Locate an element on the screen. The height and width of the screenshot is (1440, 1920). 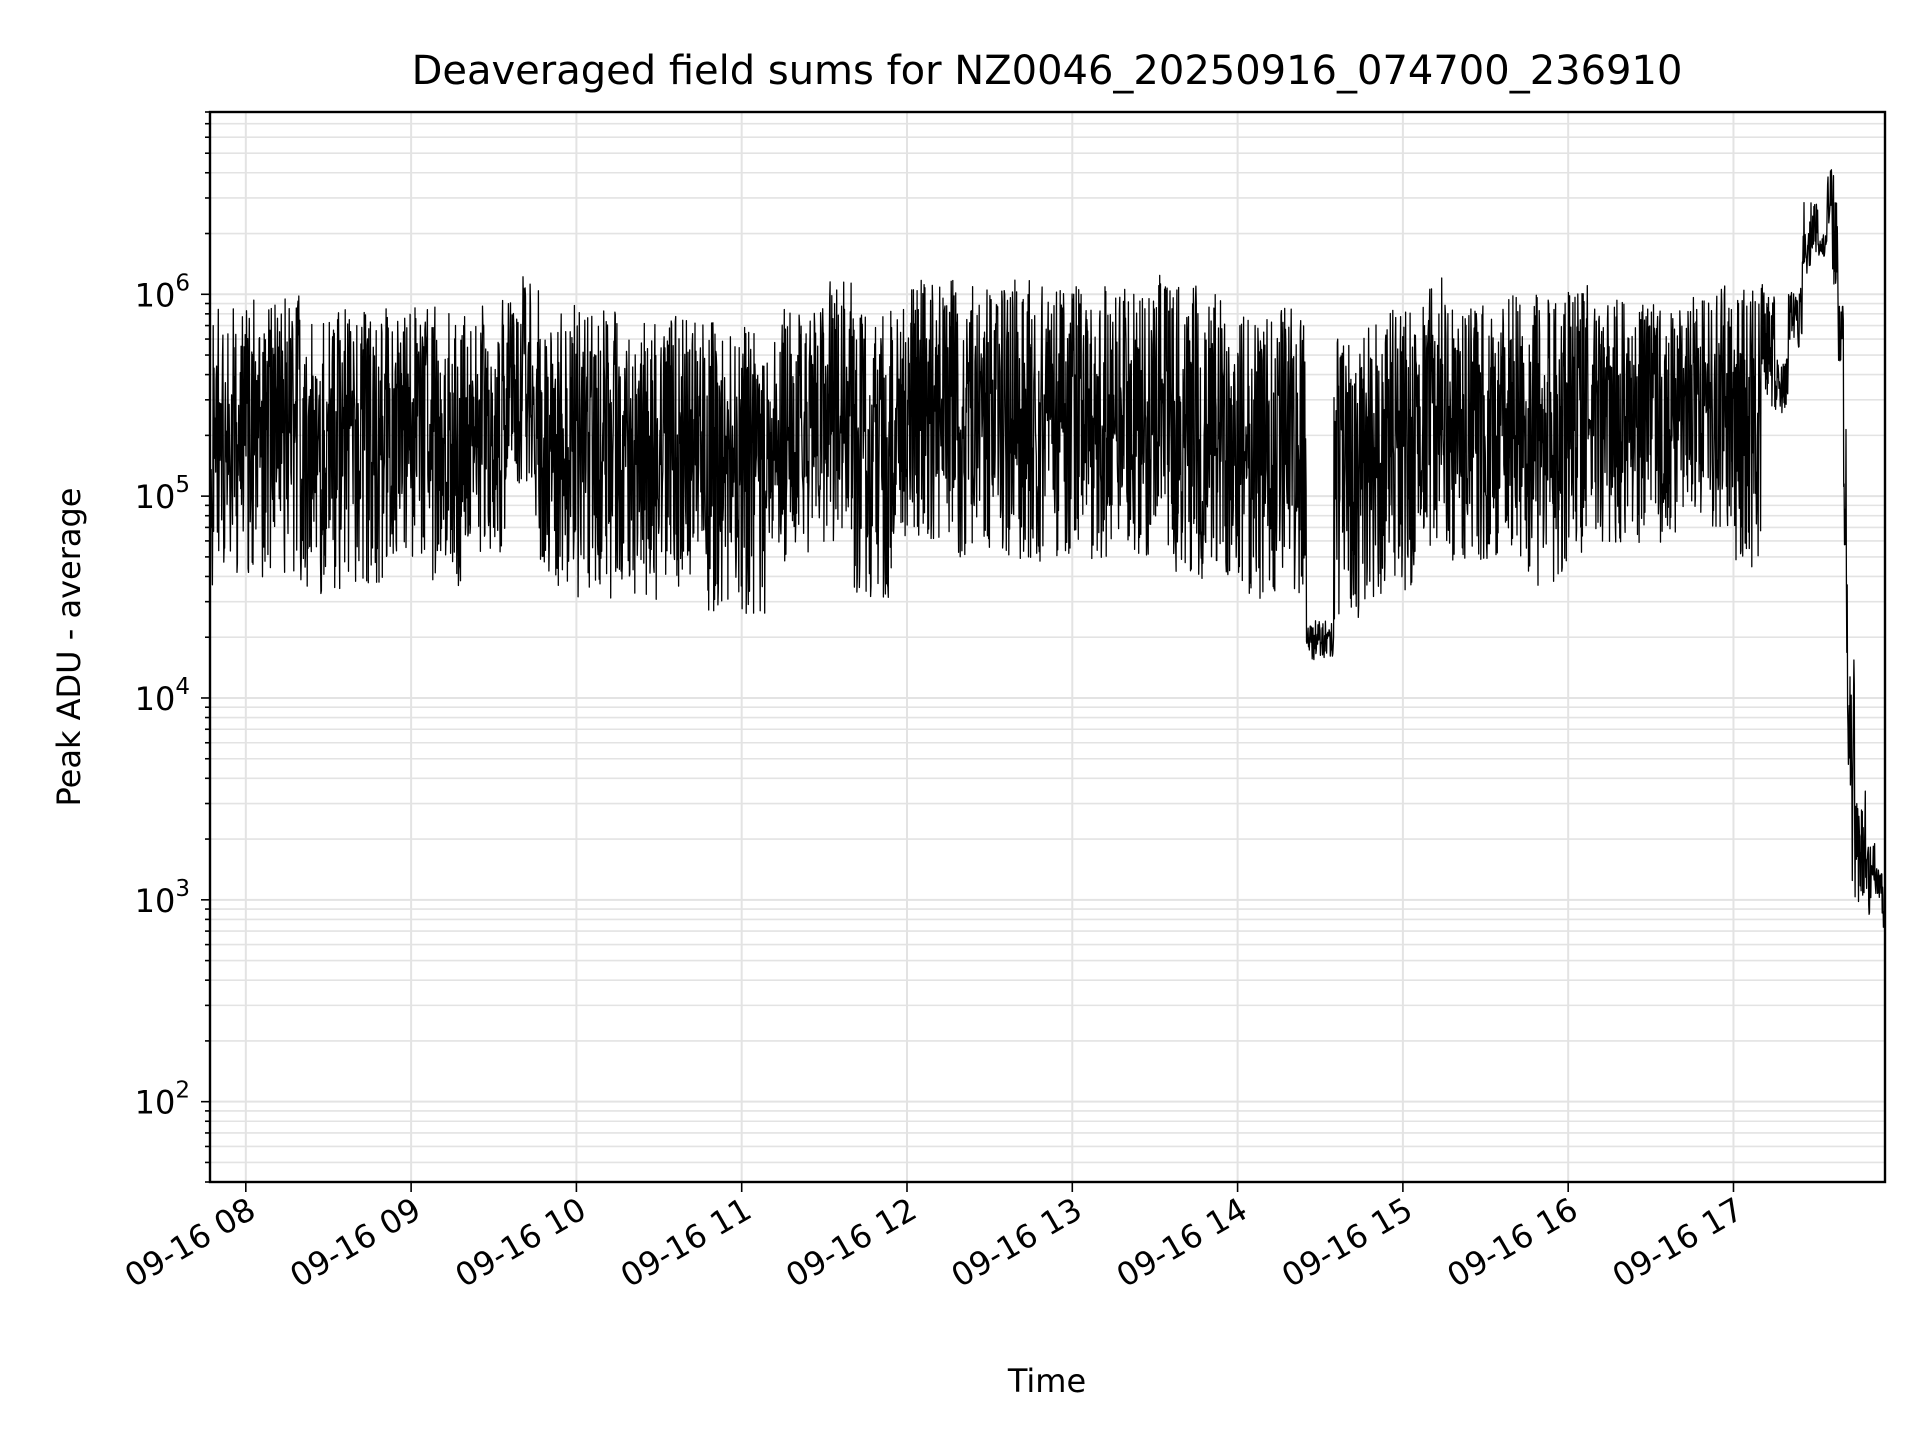
y-tick-label: 10⁵ is located at coordinates (162, 494).